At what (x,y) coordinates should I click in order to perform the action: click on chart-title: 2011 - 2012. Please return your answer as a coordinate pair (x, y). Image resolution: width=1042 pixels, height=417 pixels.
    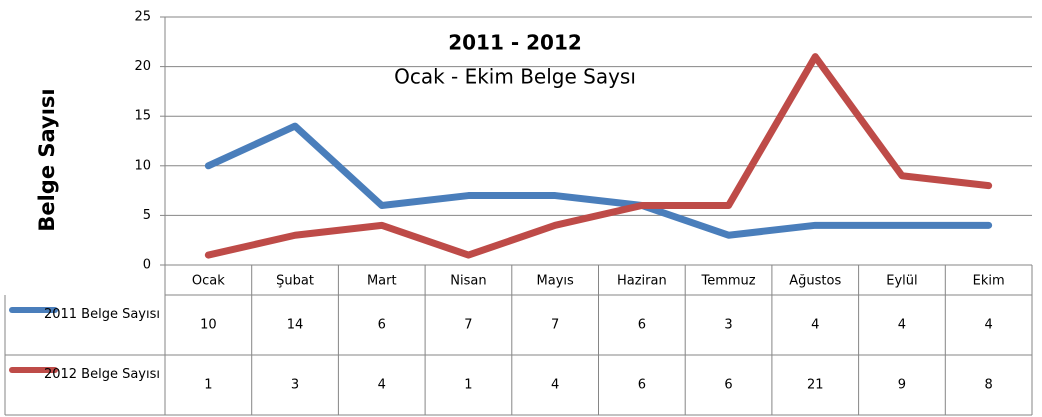
    Looking at the image, I should click on (515, 43).